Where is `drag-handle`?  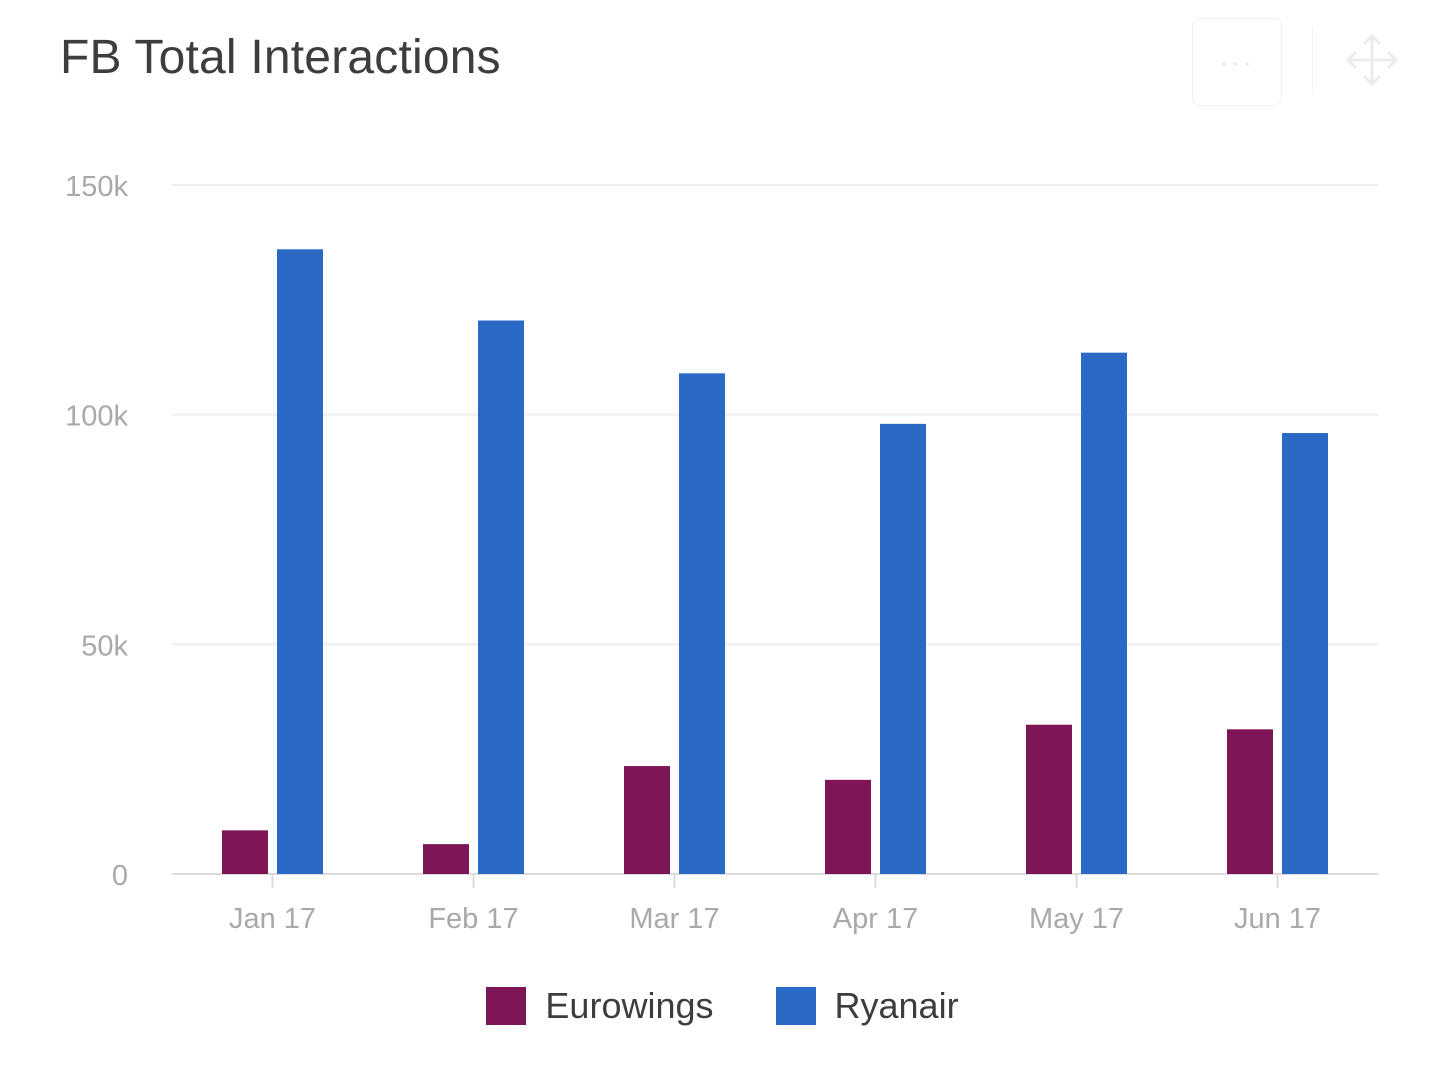
drag-handle is located at coordinates (1372, 60).